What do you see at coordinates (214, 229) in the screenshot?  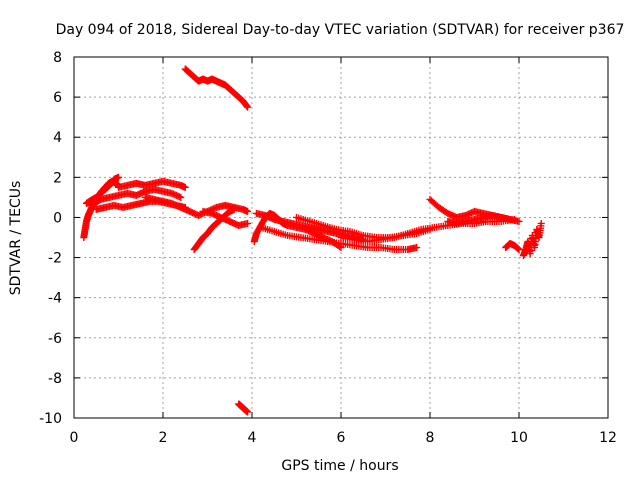 I see `series-s7` at bounding box center [214, 229].